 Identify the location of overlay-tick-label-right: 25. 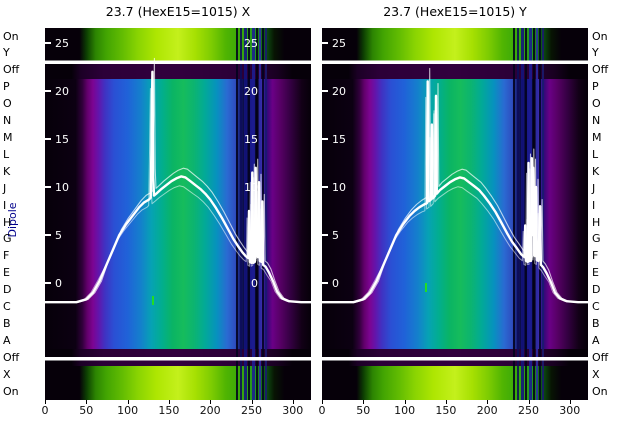
(251, 43).